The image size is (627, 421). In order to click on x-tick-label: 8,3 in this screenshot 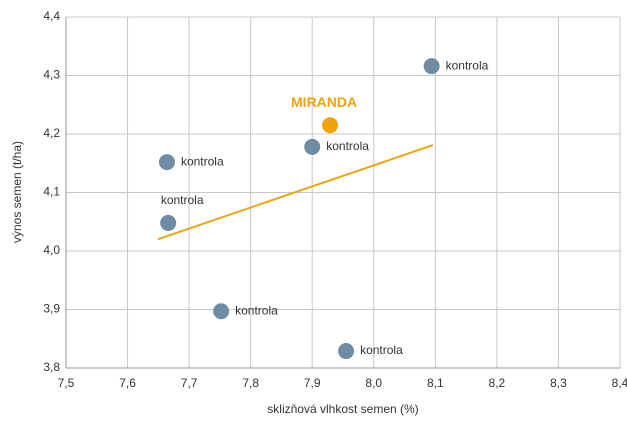, I will do `click(558, 383)`.